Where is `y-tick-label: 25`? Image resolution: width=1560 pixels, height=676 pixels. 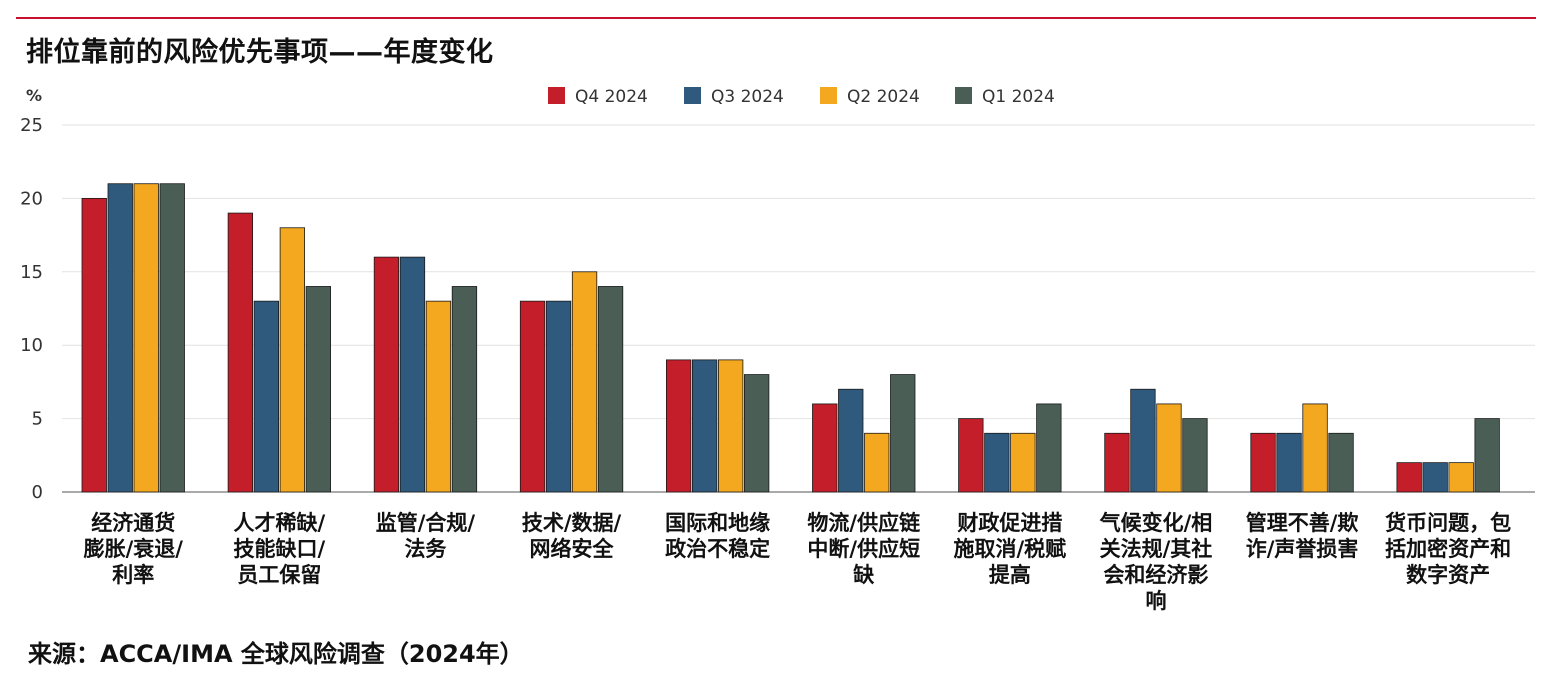 y-tick-label: 25 is located at coordinates (31, 125).